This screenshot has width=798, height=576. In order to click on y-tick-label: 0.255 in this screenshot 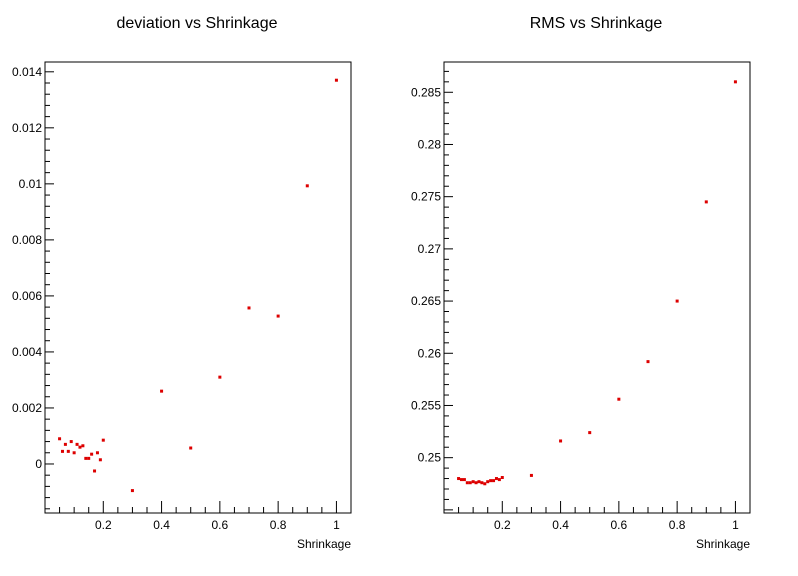, I will do `click(426, 405)`.